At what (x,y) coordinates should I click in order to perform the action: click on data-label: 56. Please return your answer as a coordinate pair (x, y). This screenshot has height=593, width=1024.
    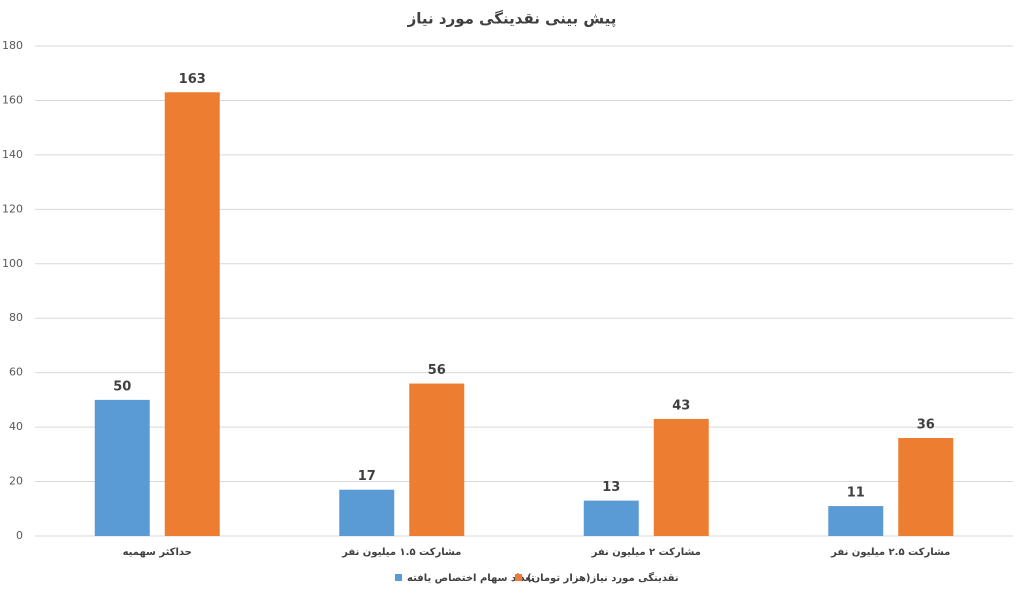
    Looking at the image, I should click on (437, 370).